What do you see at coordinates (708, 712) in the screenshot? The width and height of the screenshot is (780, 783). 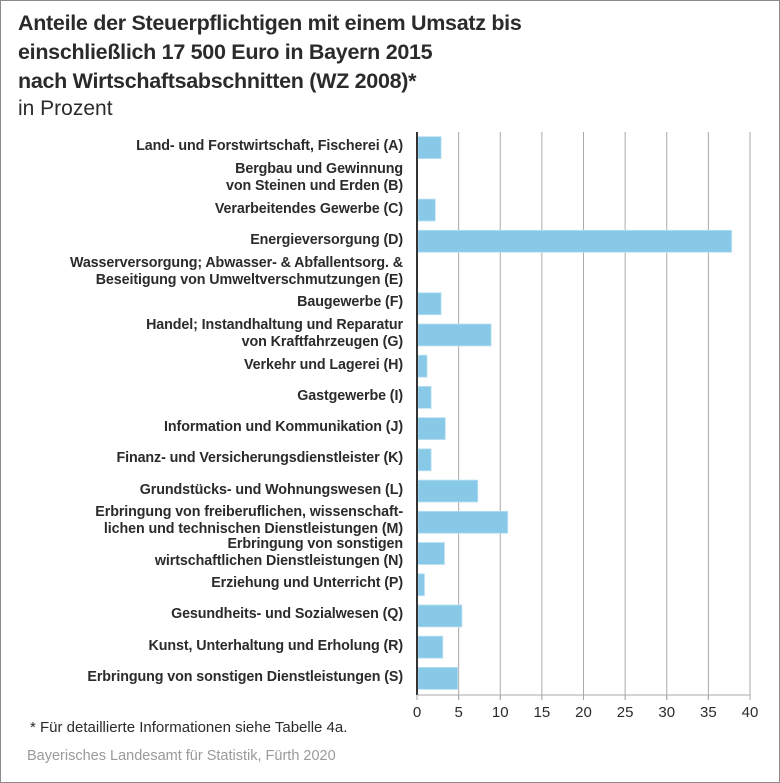 I see `x-tick-label: 35` at bounding box center [708, 712].